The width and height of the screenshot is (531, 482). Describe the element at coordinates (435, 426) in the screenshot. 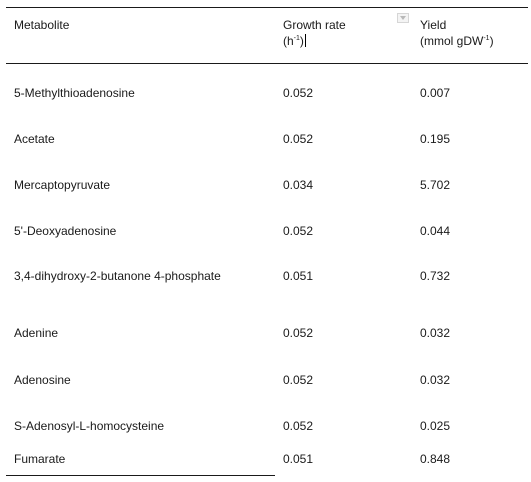

I see `cell-yield: 0.025` at that location.